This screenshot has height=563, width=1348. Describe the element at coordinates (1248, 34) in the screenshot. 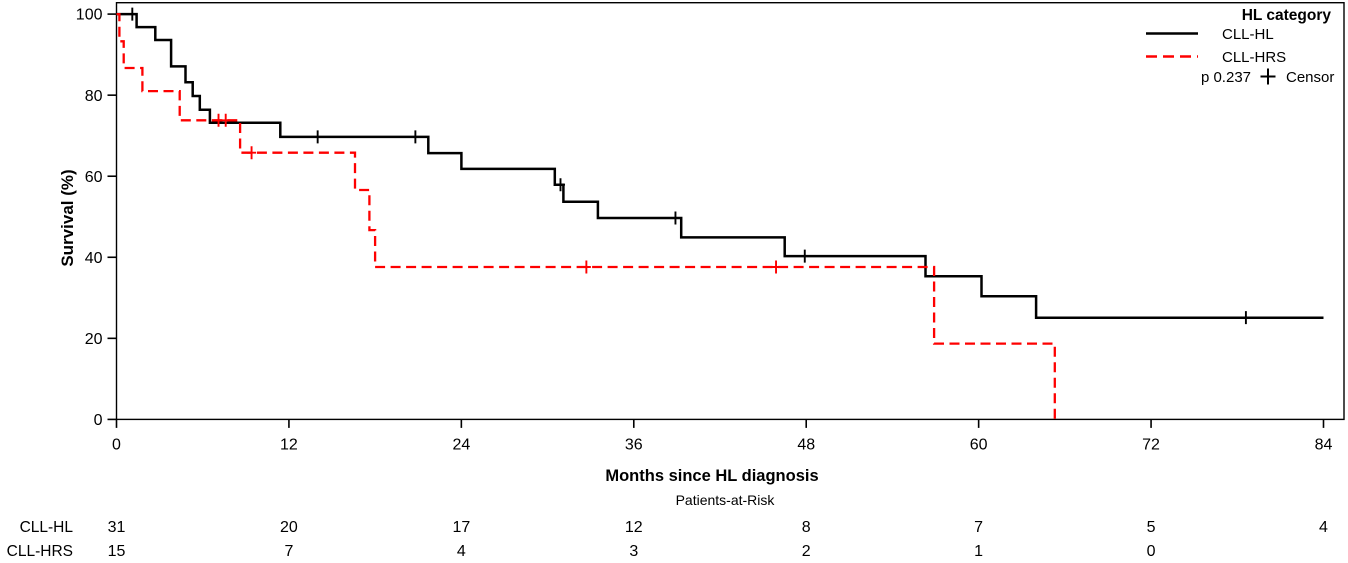

I see `legend-label-cll-hl: CLL-HL` at that location.